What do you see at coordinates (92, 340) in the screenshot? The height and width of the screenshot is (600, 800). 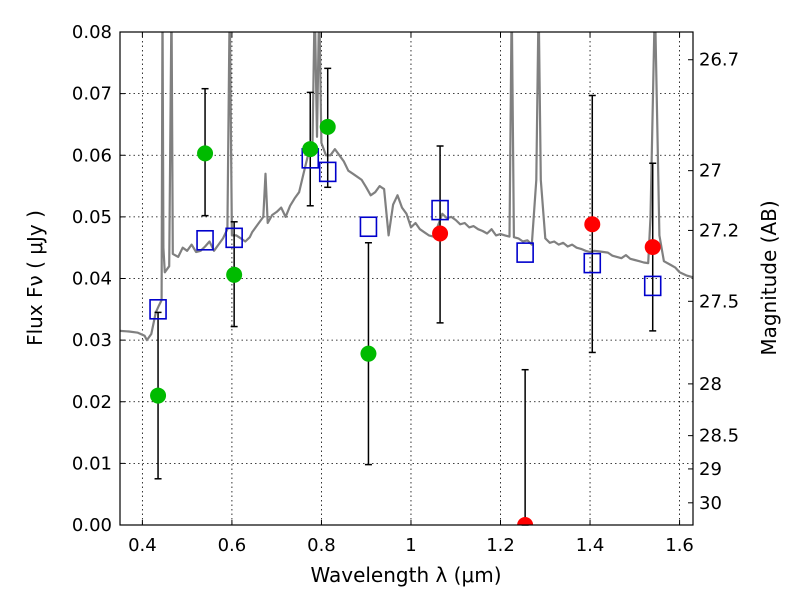 I see `y-tick-label: 0.03` at bounding box center [92, 340].